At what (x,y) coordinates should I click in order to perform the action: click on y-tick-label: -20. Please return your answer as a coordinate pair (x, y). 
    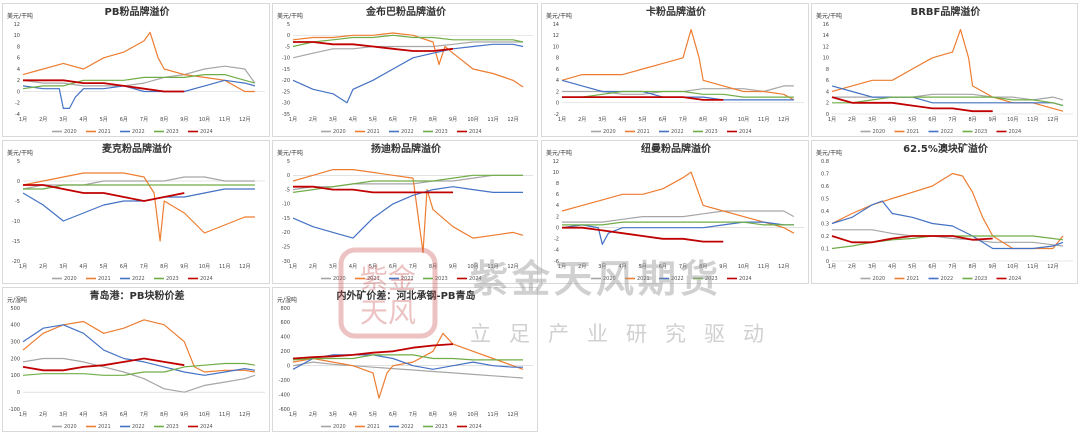
    Looking at the image, I should click on (286, 233).